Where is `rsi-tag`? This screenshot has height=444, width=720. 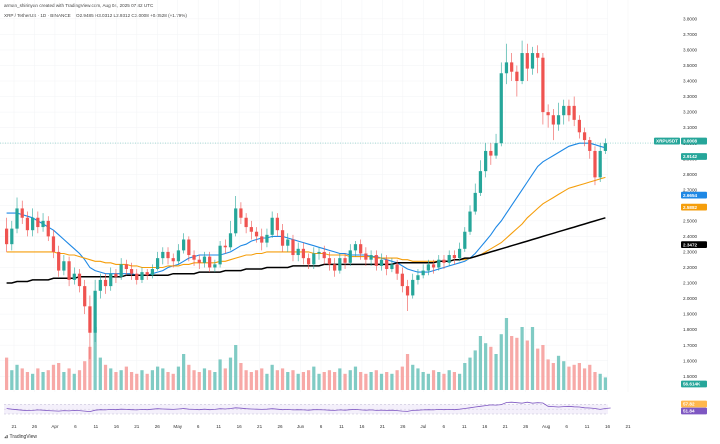 rsi-tag is located at coordinates (694, 411).